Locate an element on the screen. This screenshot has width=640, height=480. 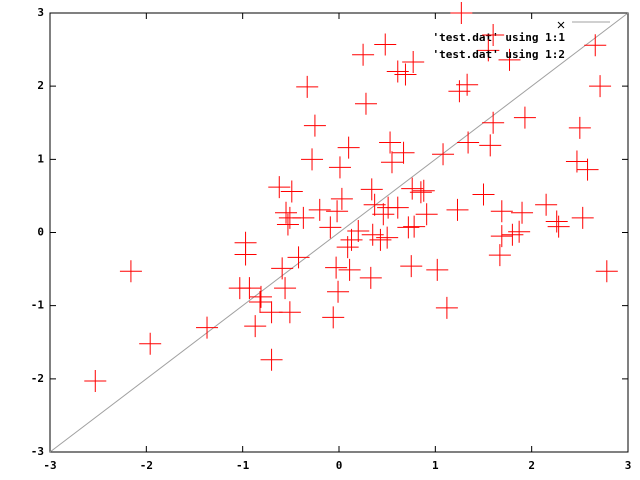
y-tick-label: -1 is located at coordinates (38, 305).